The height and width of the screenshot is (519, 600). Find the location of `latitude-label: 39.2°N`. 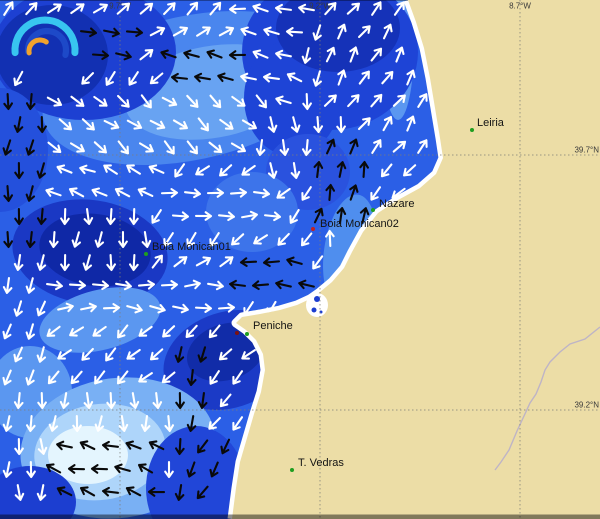

latitude-label: 39.2°N is located at coordinates (586, 405).